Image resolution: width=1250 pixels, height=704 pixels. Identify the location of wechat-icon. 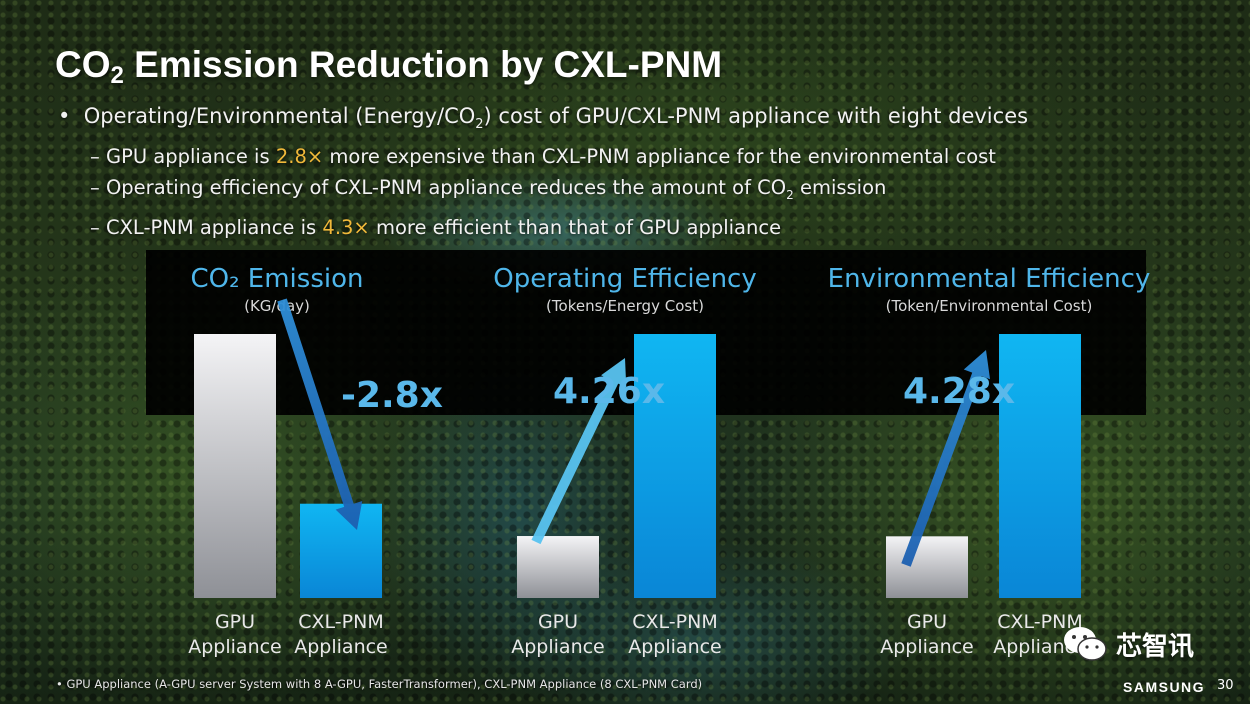
(1085, 644).